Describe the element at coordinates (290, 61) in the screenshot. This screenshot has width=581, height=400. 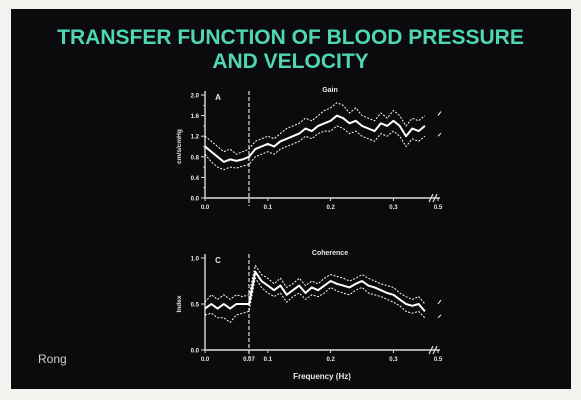
I see `slide-title-line-2: AND VELOCITY` at that location.